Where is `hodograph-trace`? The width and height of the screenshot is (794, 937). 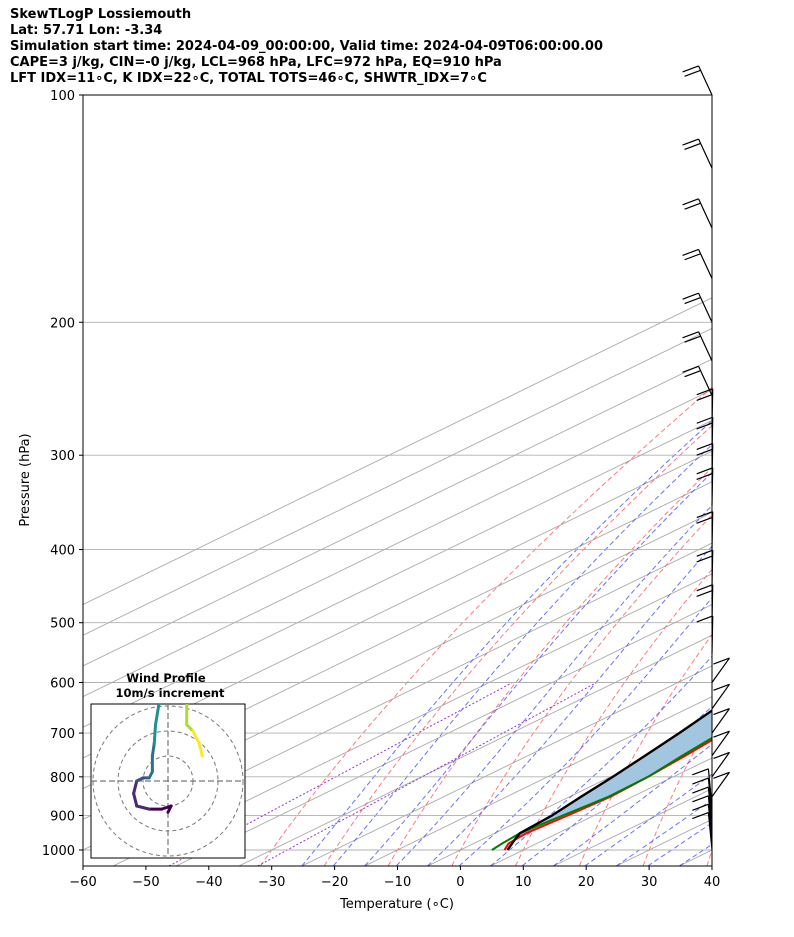
hodograph-trace is located at coordinates (155, 739).